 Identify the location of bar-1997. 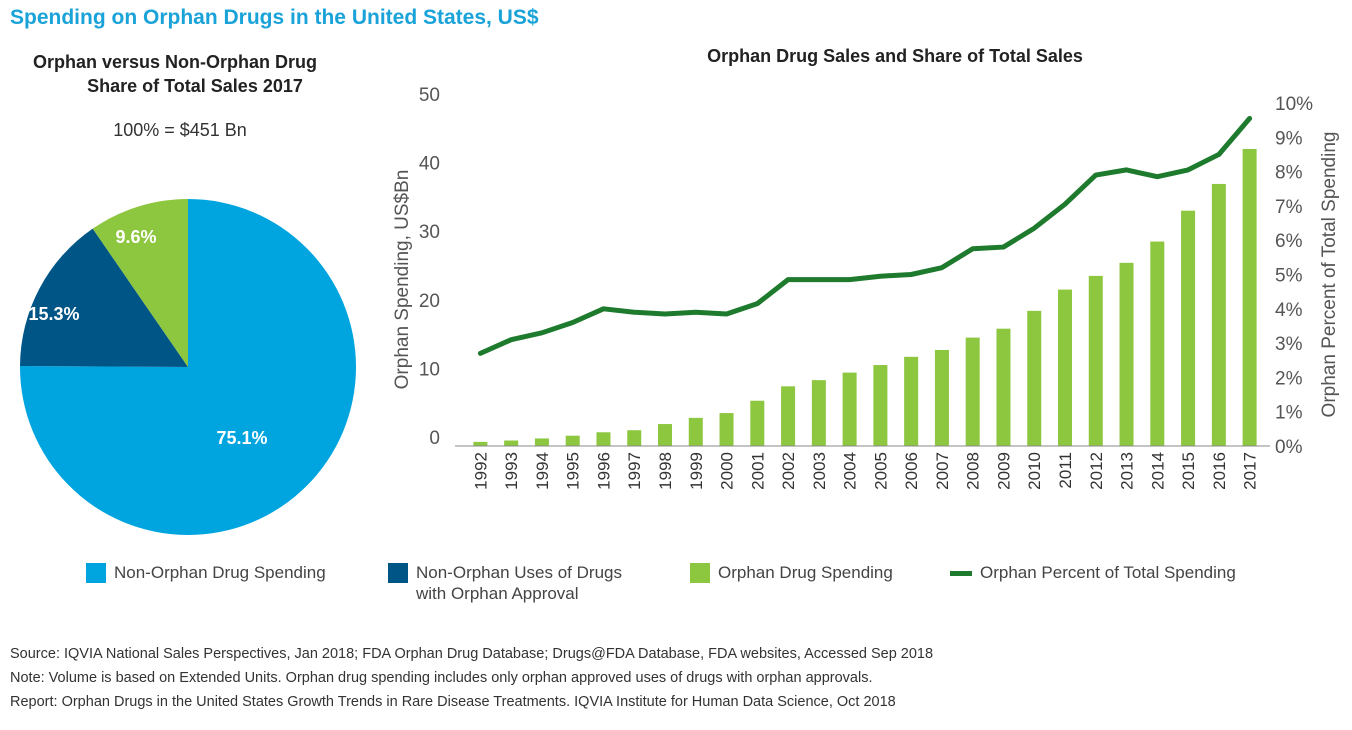
(634, 438).